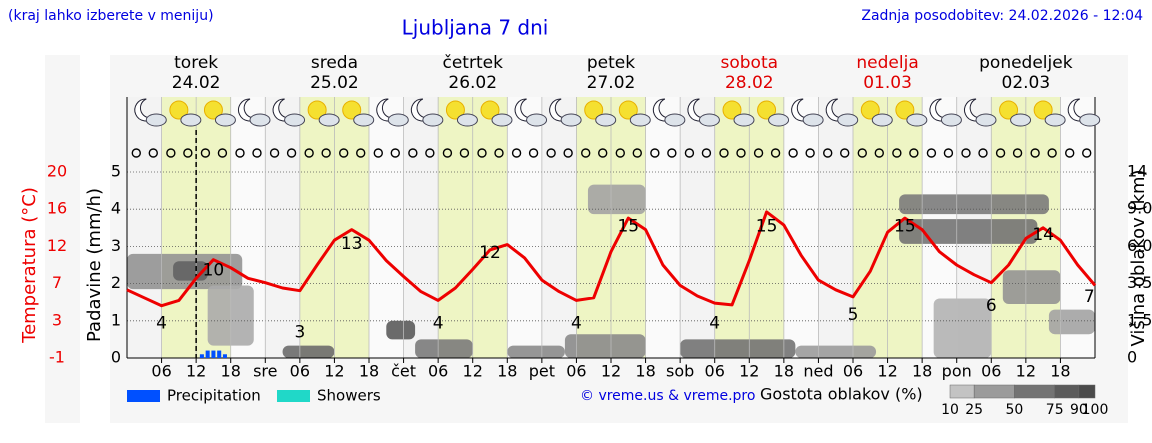 The width and height of the screenshot is (1152, 443). I want to click on temp-tick-label: 12, so click(57, 245).